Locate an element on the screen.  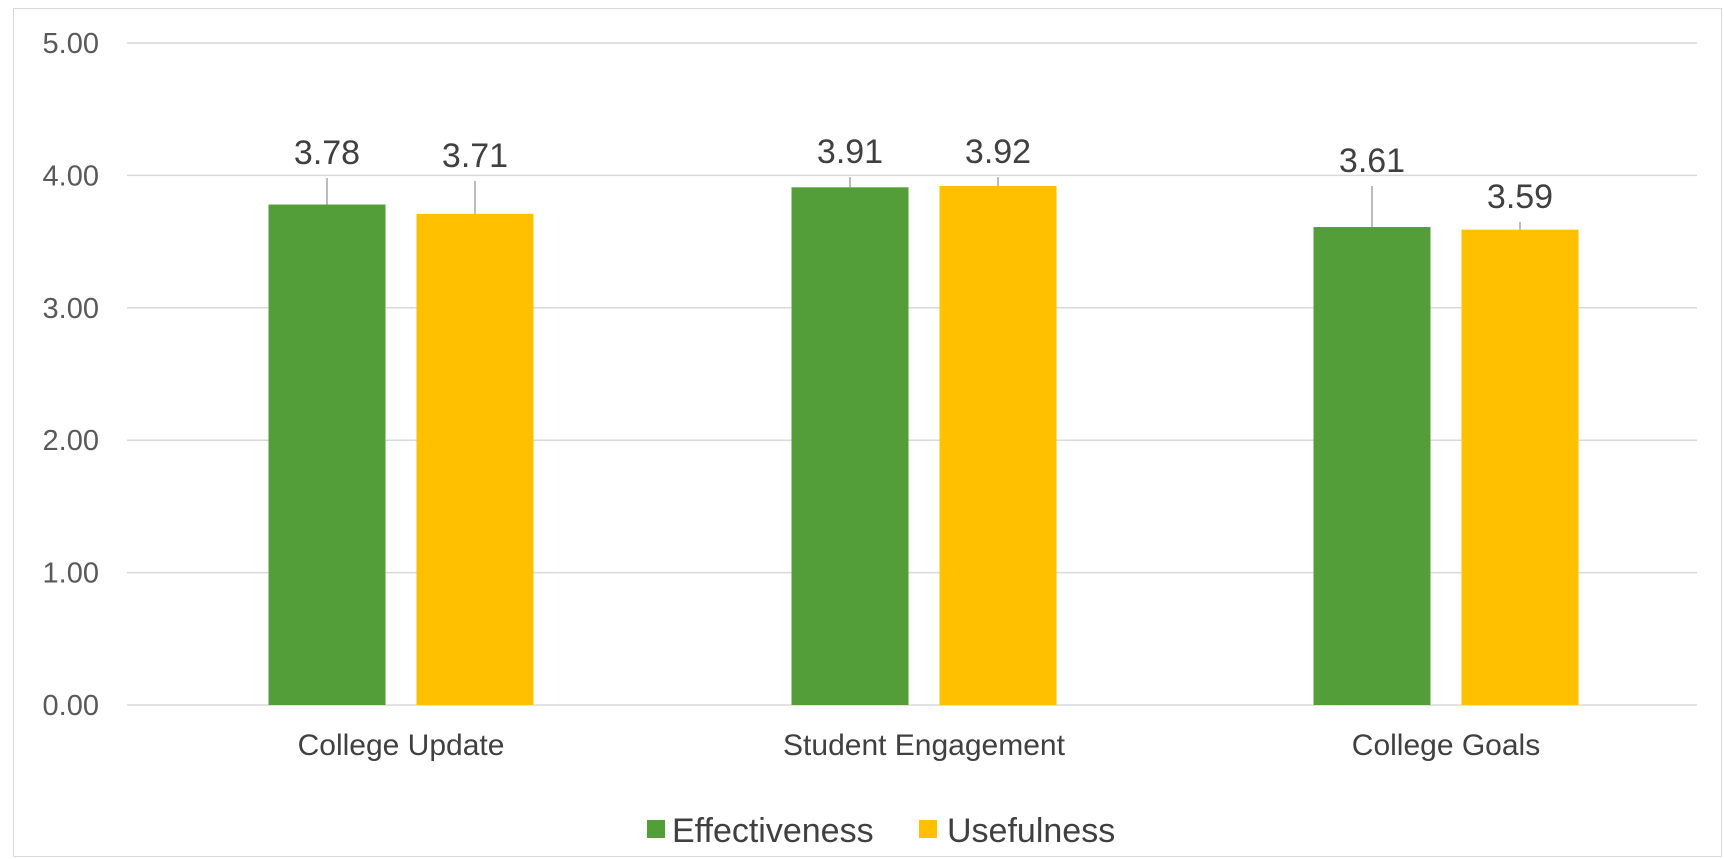
x-category-label: College Goals is located at coordinates (1446, 745).